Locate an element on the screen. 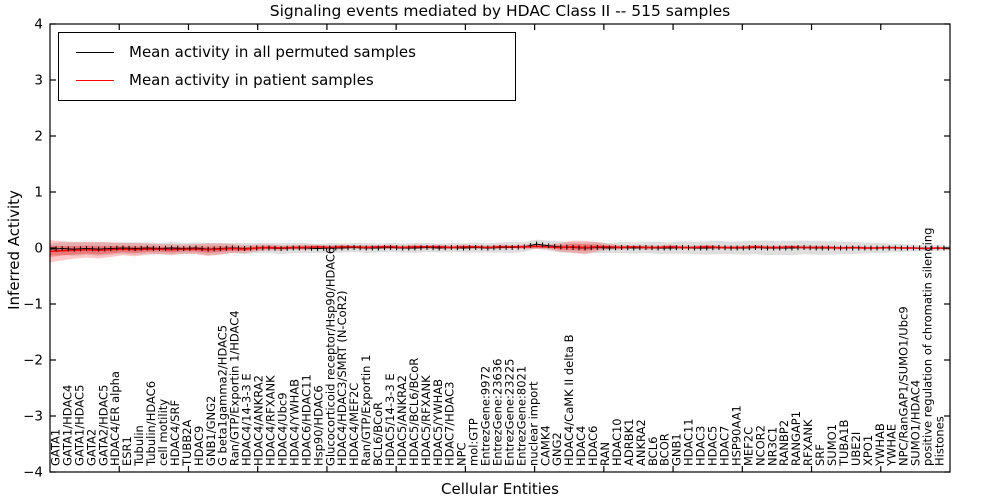 The image size is (1000, 500). legend-item: Mean activity in all permuted samples is located at coordinates (287, 52).